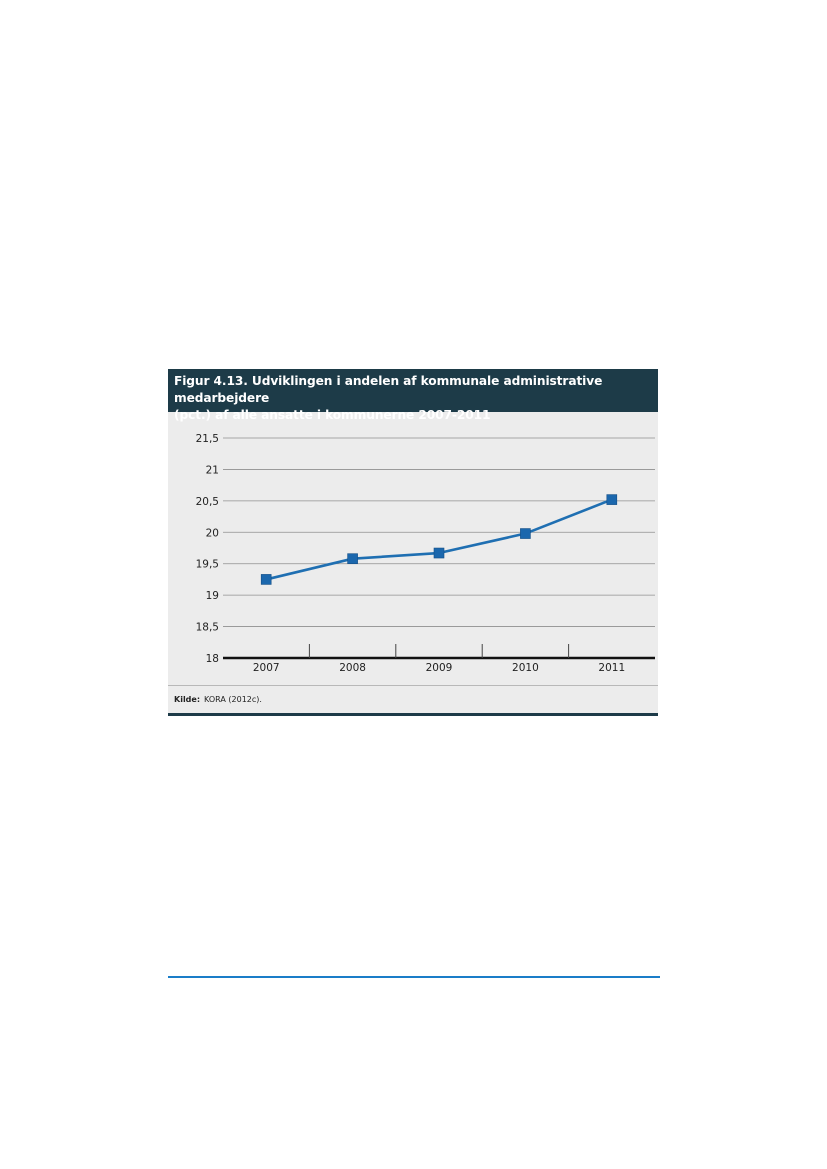 The height and width of the screenshot is (1169, 827). I want to click on data-point-2008, so click(352, 558).